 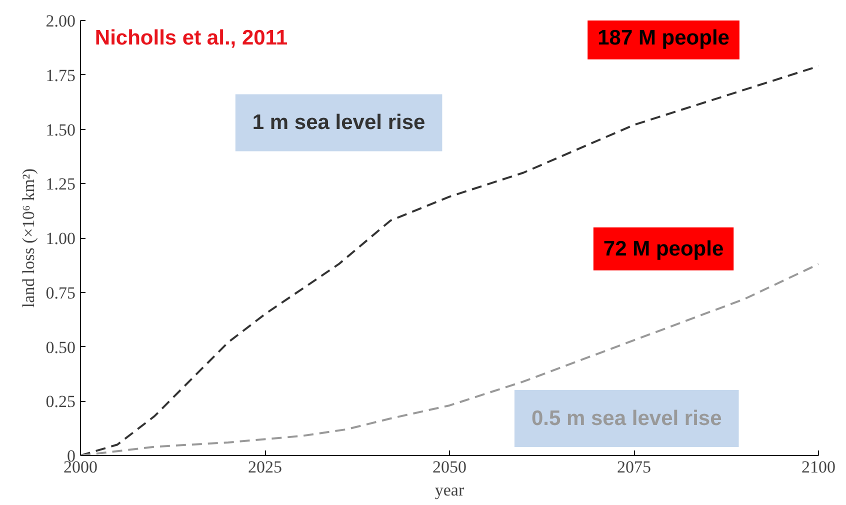 What do you see at coordinates (265, 467) in the screenshot?
I see `x-tick-label: 2025` at bounding box center [265, 467].